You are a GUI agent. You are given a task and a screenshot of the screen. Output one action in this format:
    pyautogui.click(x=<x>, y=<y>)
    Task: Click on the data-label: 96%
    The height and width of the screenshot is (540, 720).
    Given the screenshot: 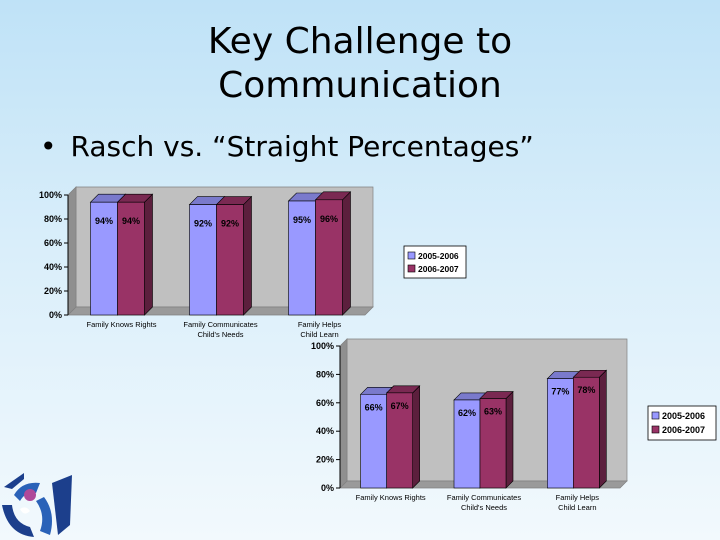 What is the action you would take?
    pyautogui.click(x=329, y=219)
    